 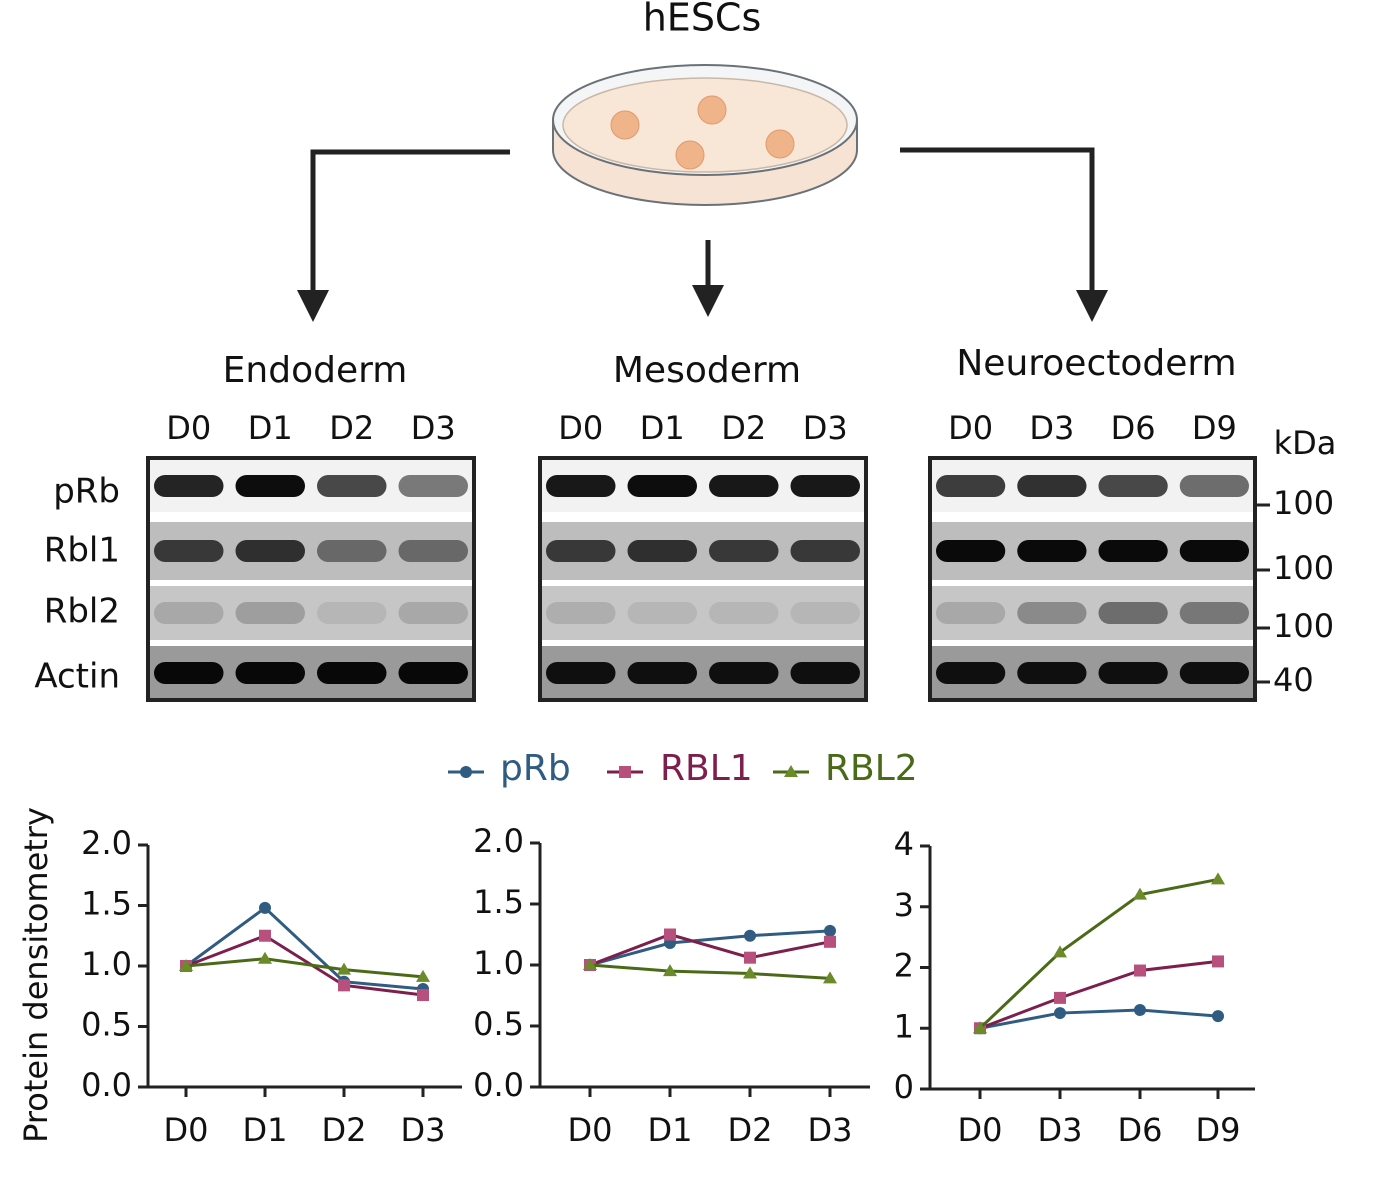 I want to click on y-tick-label: 4, so click(x=904, y=844).